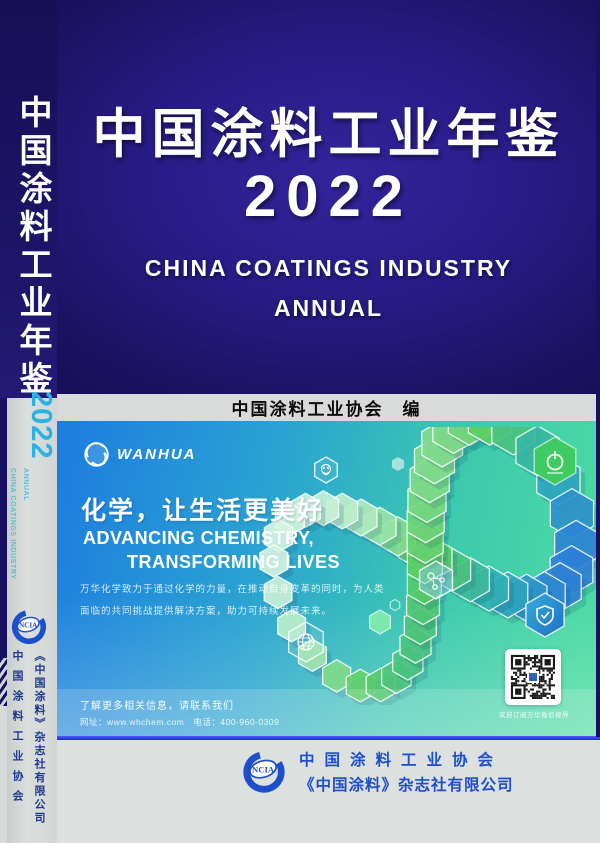 This screenshot has width=600, height=843. I want to click on editor-line: 中国涂料工业协会 编, so click(326, 409).